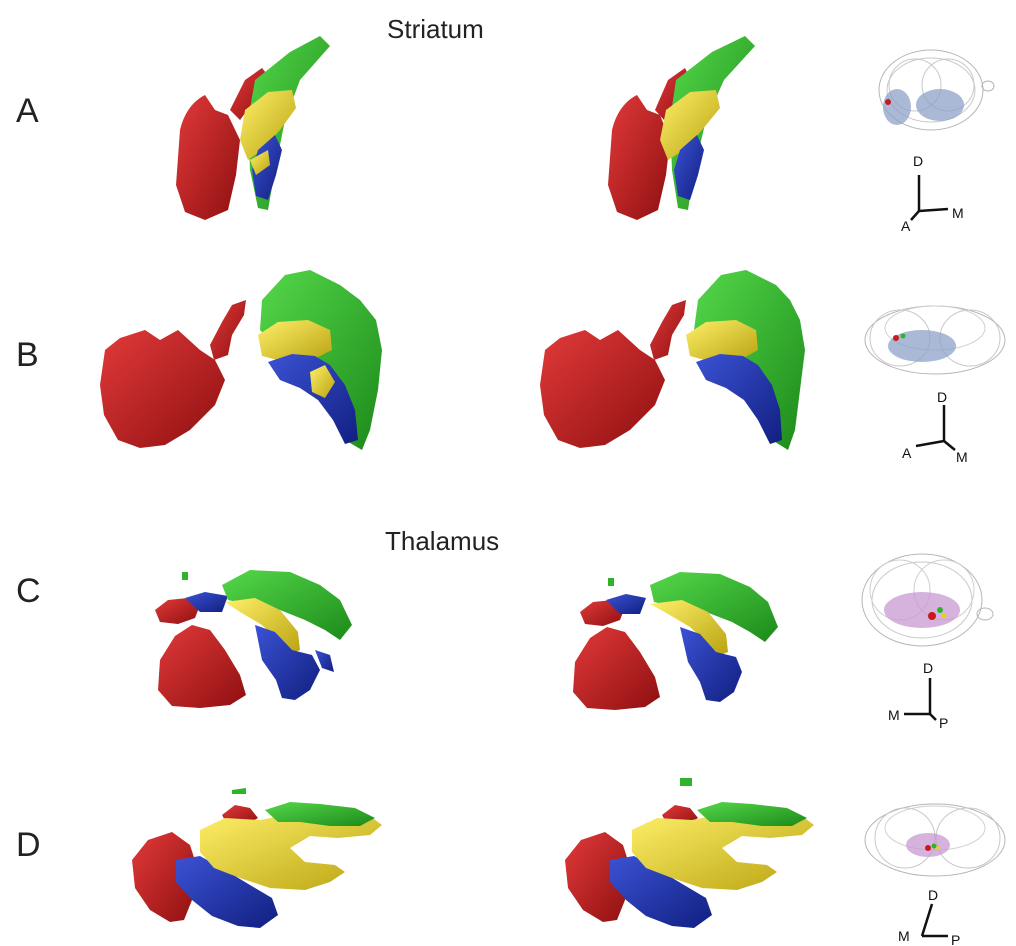 This screenshot has height=946, width=1016. I want to click on thalamus-title: Thalamus, so click(442, 541).